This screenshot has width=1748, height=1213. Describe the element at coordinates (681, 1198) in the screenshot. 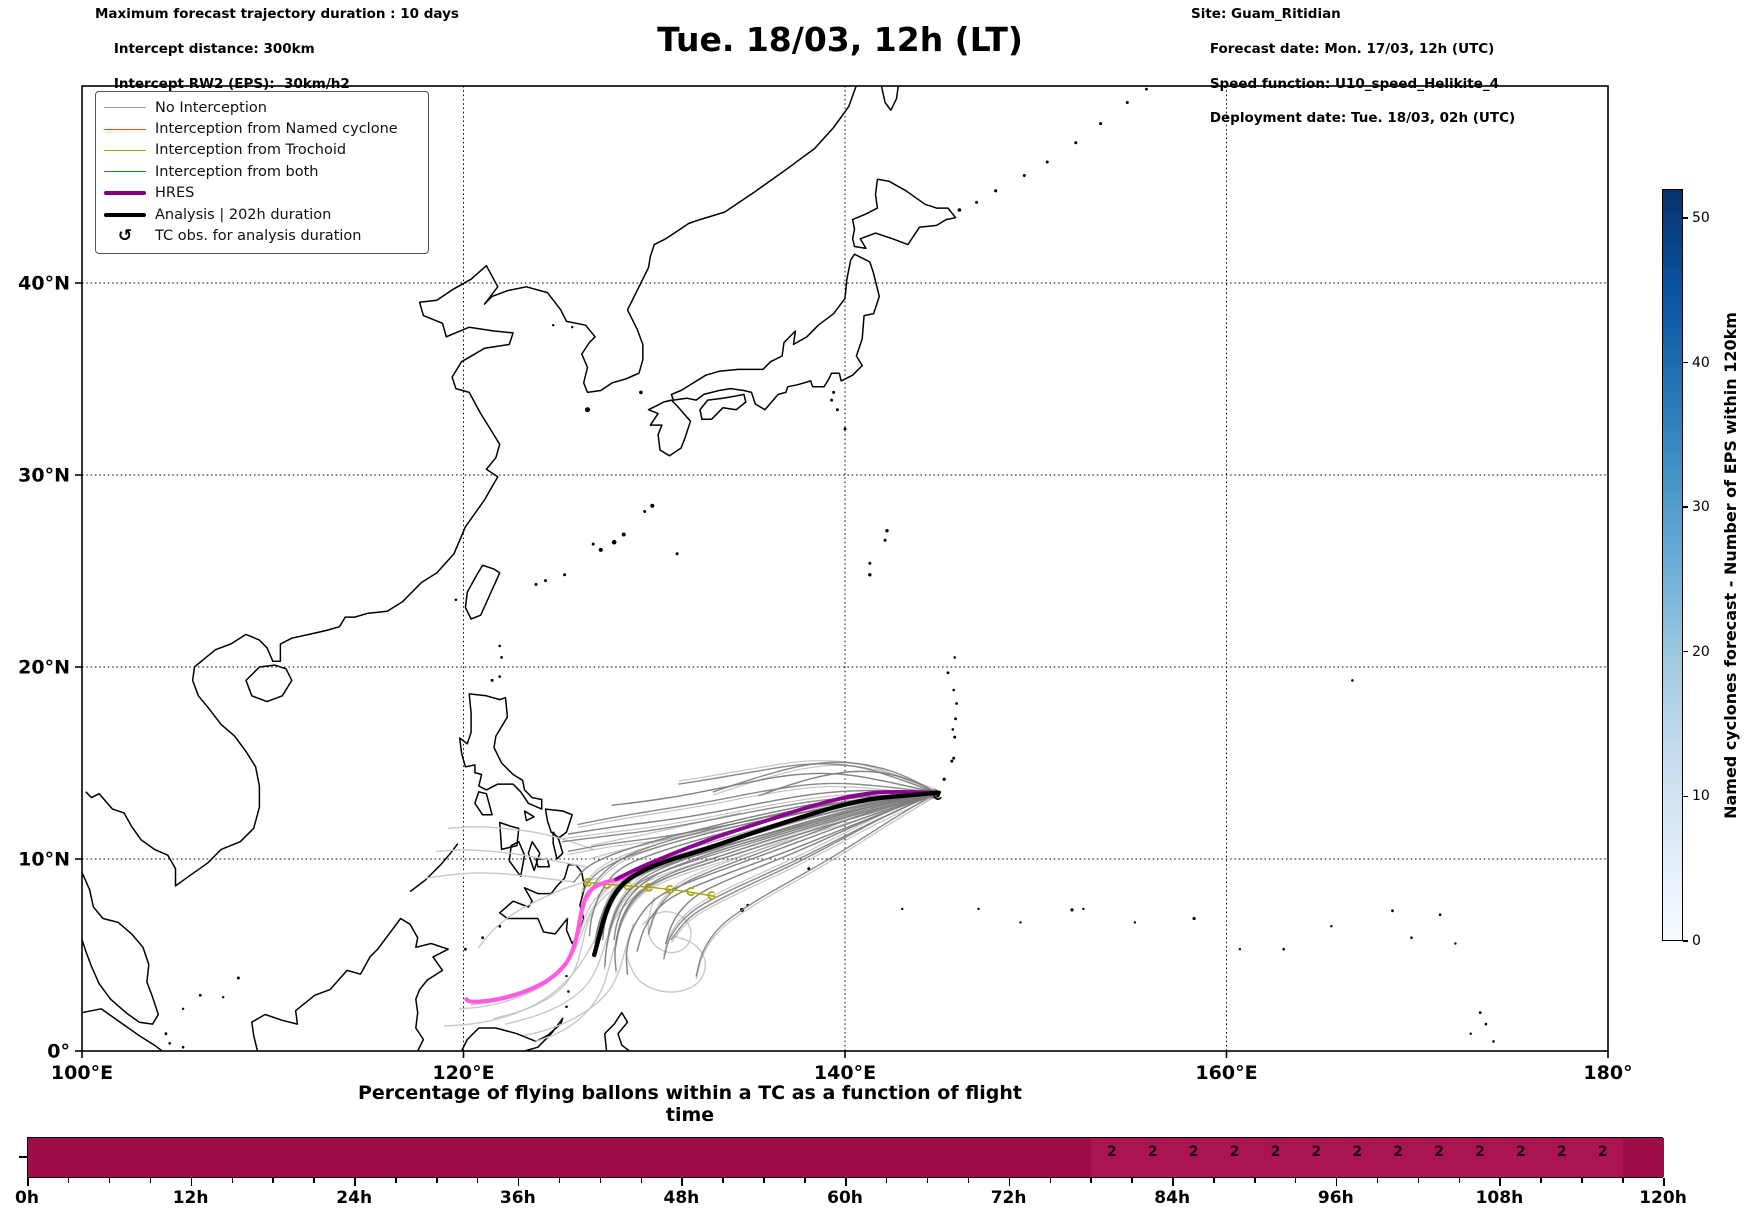

I see `timebar-tick-label: 48h` at that location.